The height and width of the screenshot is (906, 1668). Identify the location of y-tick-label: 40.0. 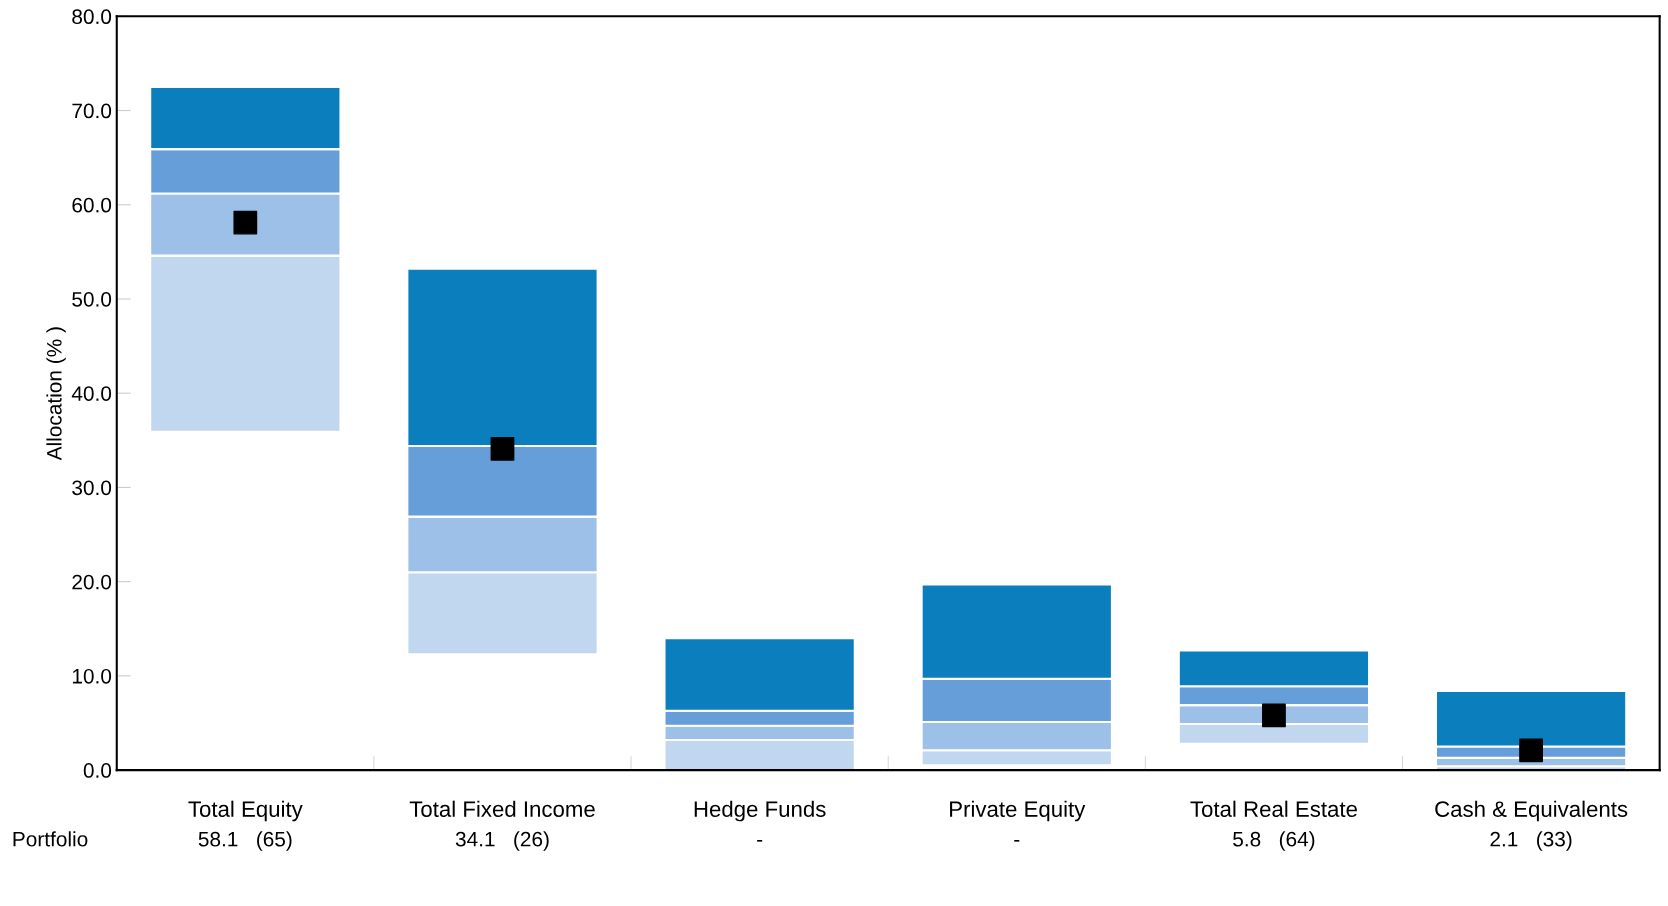
(91, 393).